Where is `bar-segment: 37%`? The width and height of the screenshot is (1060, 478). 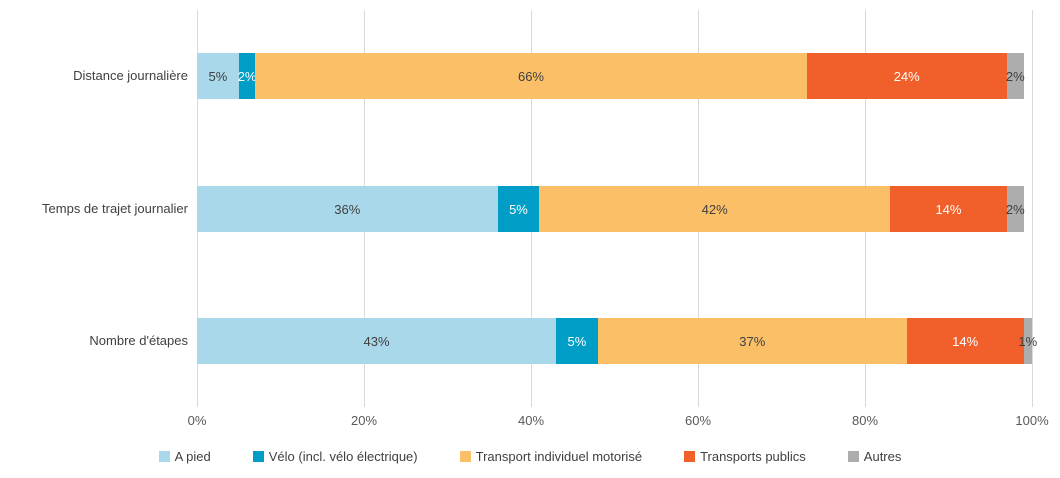
bar-segment: 37% is located at coordinates (752, 341).